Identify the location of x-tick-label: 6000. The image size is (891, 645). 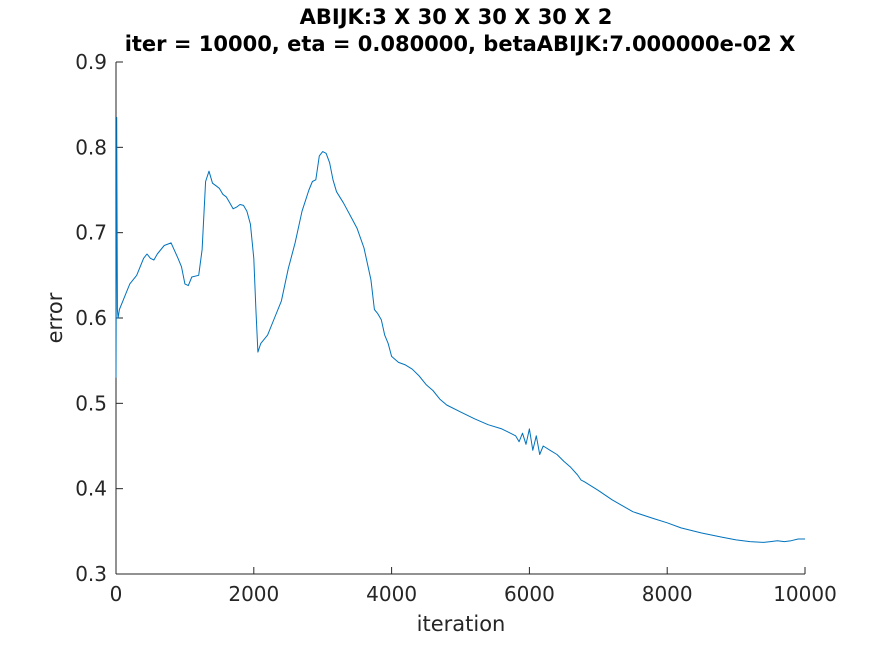
(529, 594).